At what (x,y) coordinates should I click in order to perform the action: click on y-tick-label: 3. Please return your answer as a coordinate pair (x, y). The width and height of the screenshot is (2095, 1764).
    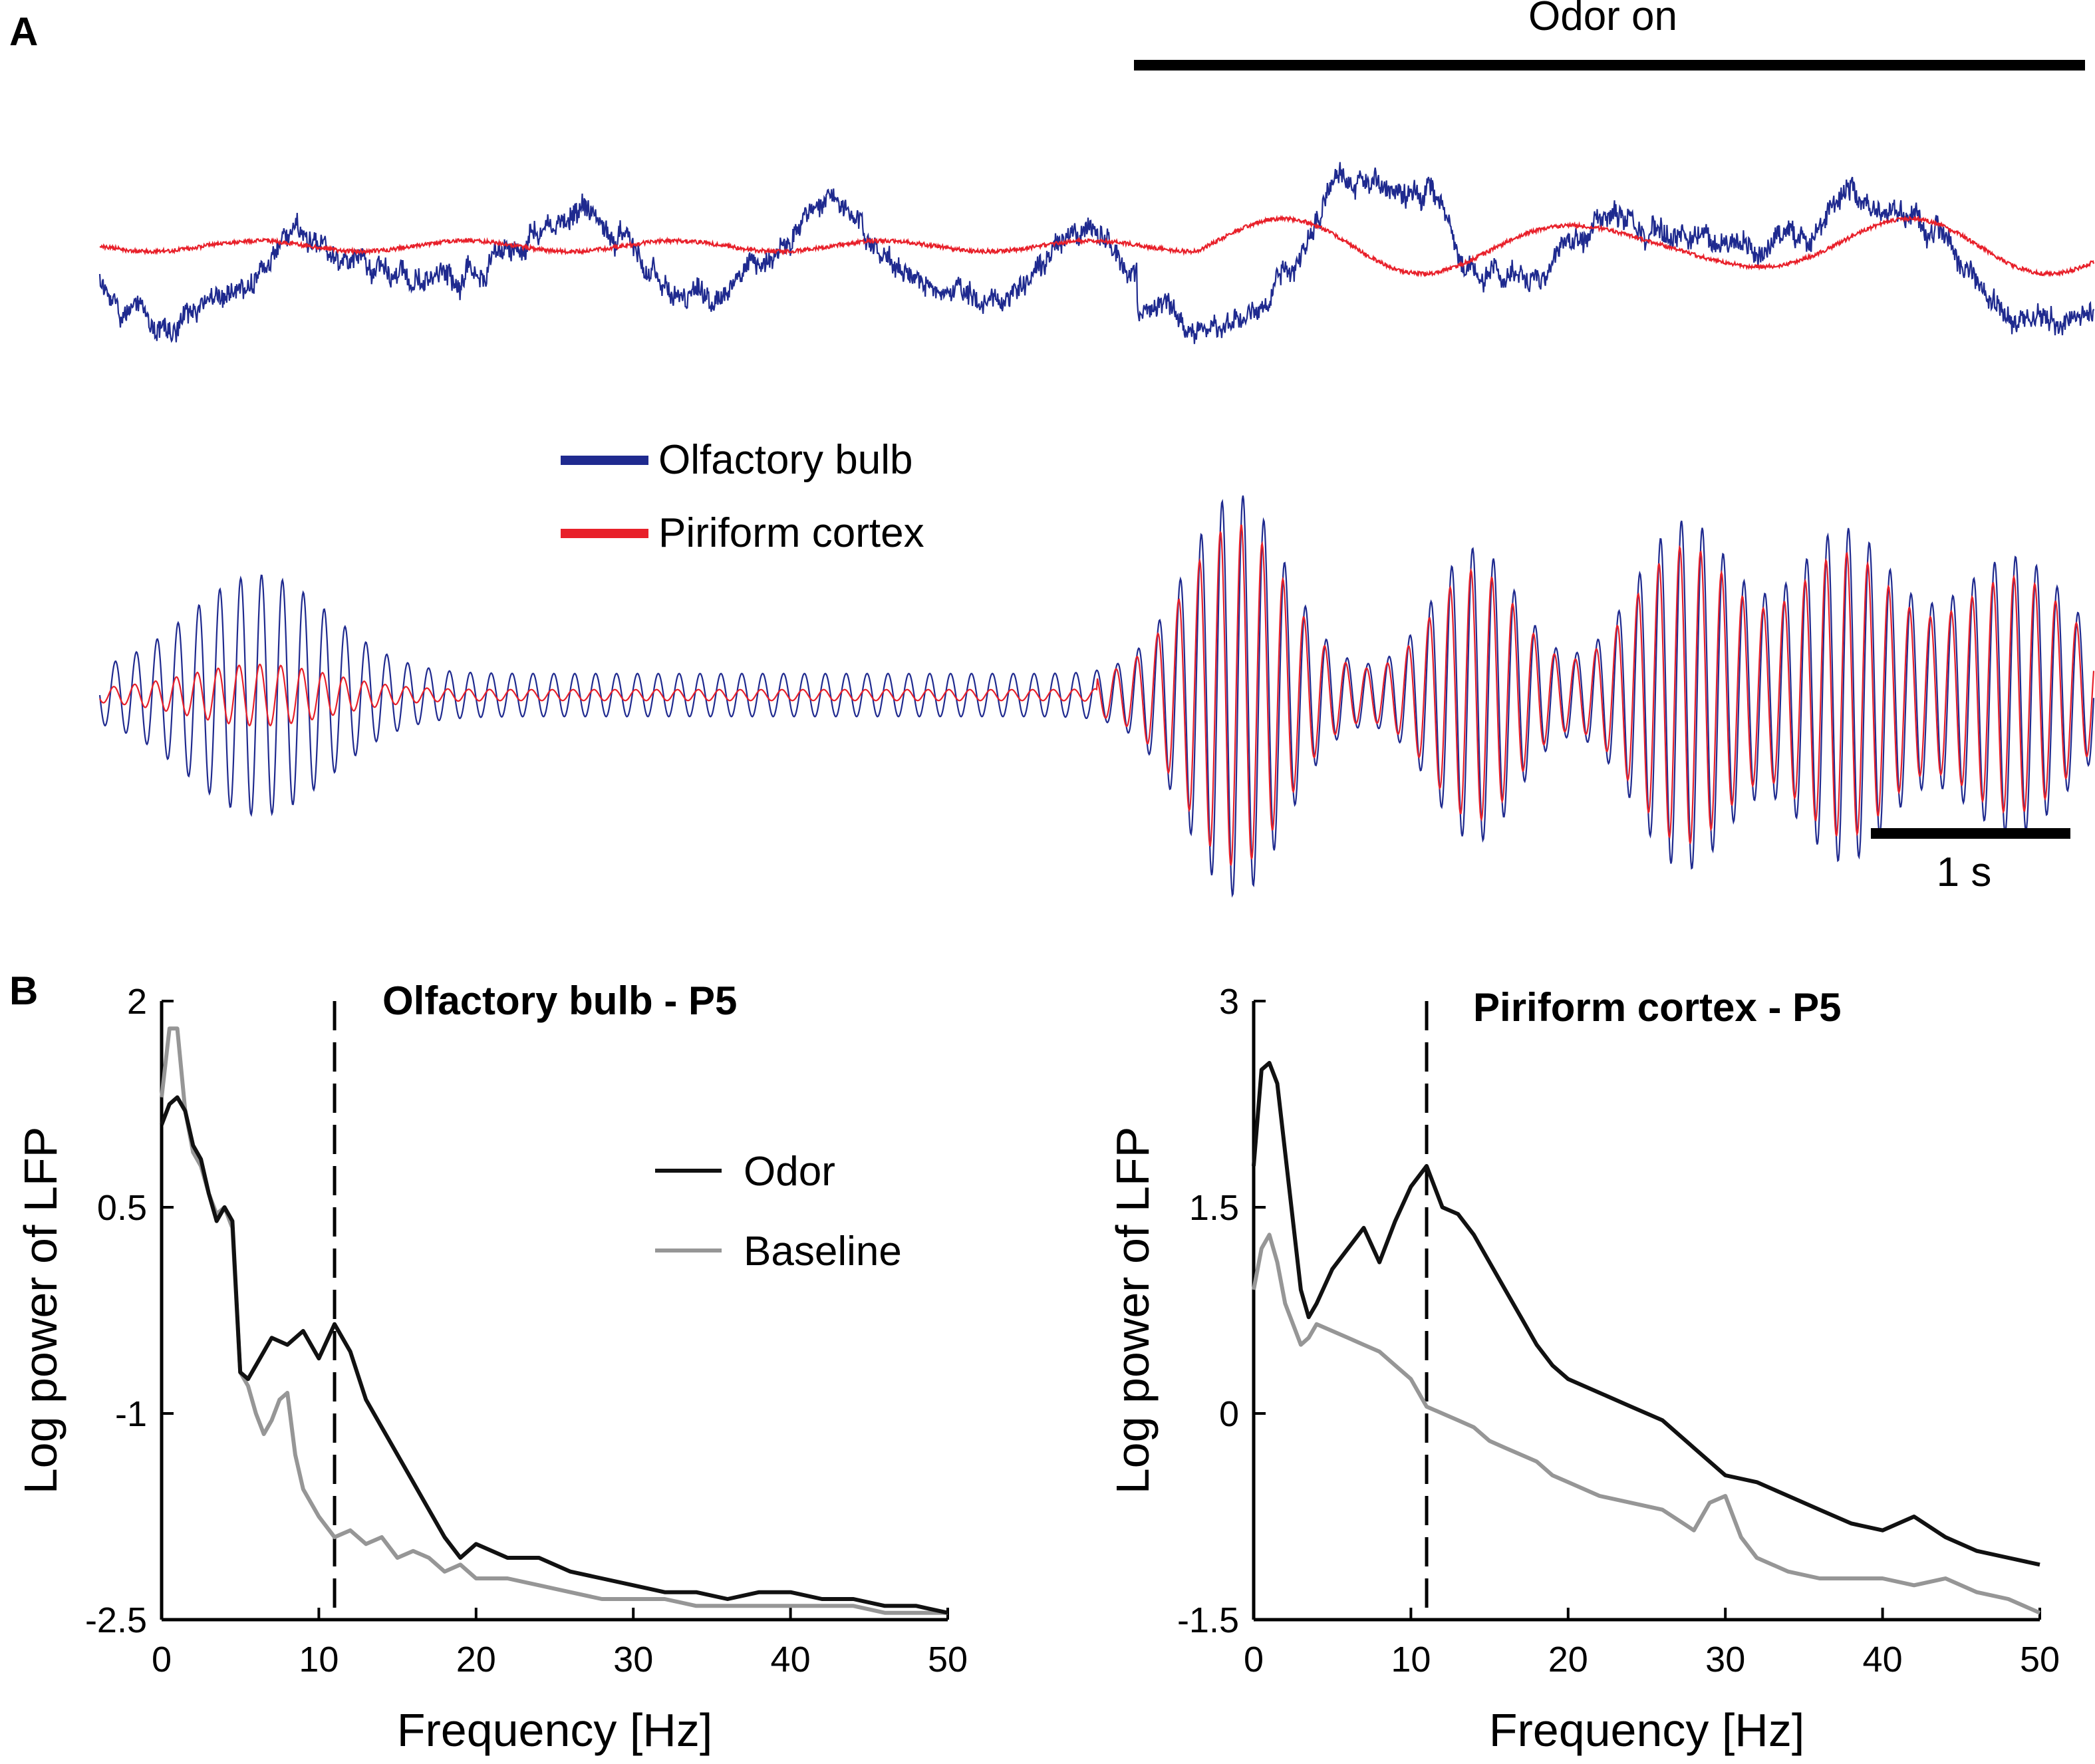
    Looking at the image, I should click on (1229, 1002).